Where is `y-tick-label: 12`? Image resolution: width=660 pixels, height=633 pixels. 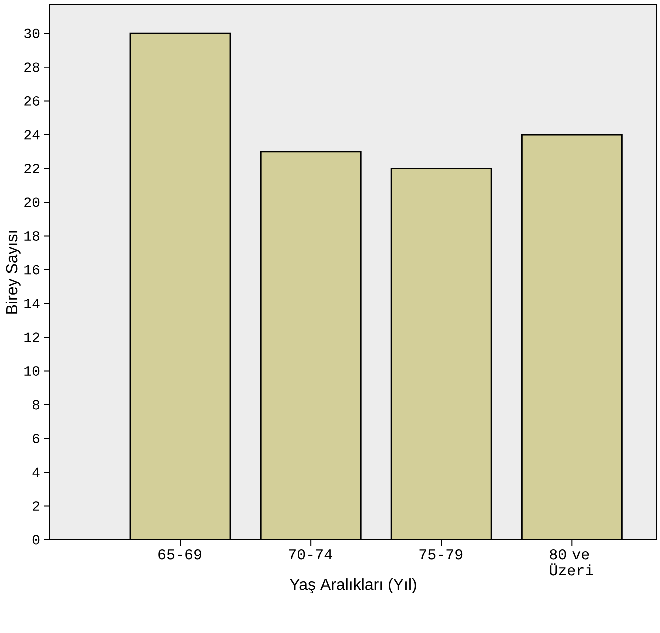
y-tick-label: 12 is located at coordinates (32, 337).